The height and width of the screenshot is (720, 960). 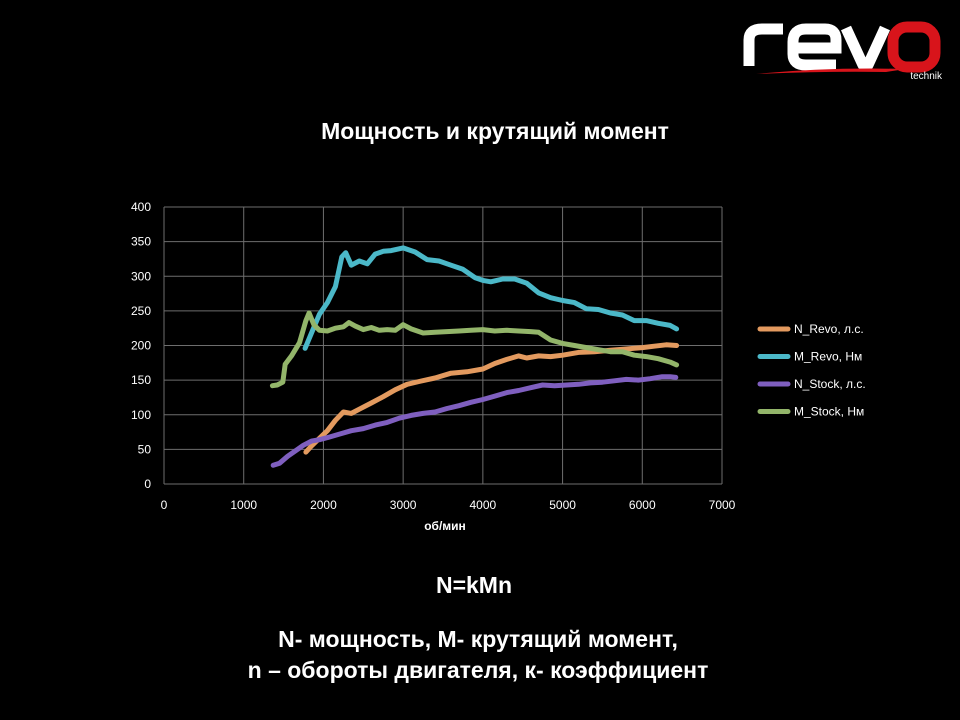 What do you see at coordinates (483, 505) in the screenshot?
I see `x-tick-label: 4000` at bounding box center [483, 505].